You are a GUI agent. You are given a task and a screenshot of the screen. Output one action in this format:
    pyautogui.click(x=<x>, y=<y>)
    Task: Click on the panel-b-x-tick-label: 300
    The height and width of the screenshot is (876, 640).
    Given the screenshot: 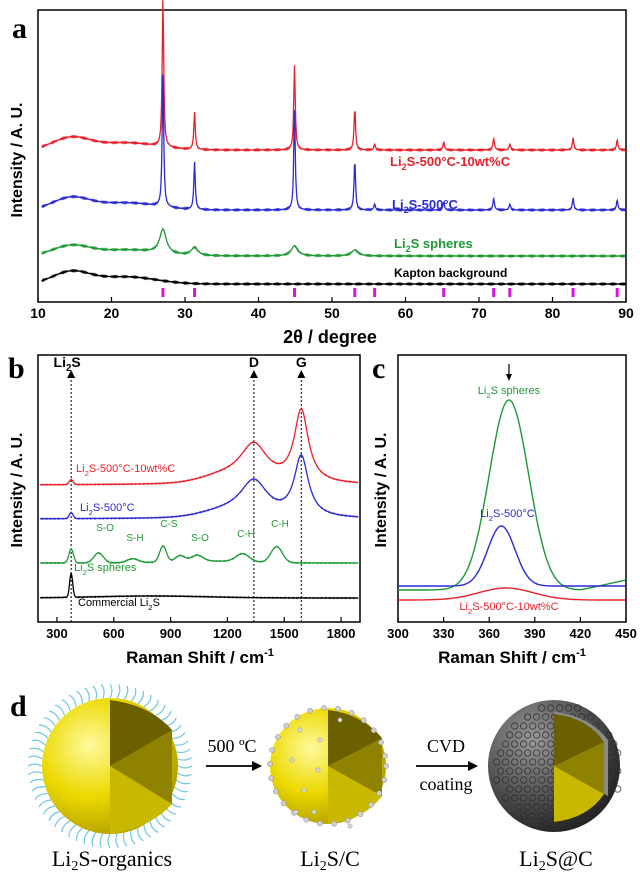 What is the action you would take?
    pyautogui.click(x=57, y=633)
    